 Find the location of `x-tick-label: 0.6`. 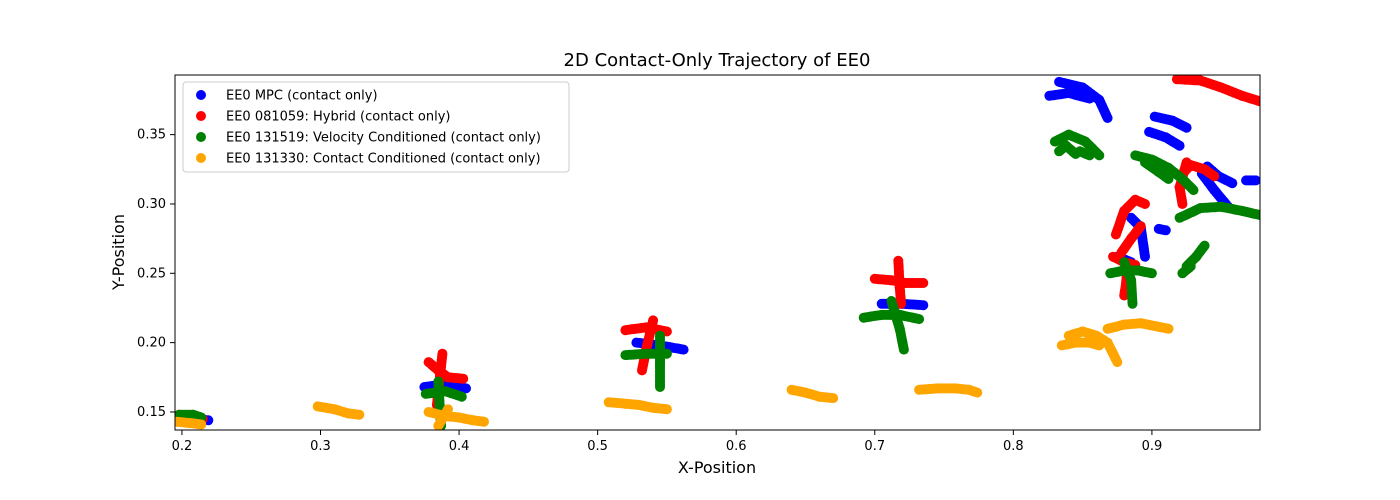

x-tick-label: 0.6 is located at coordinates (736, 446).